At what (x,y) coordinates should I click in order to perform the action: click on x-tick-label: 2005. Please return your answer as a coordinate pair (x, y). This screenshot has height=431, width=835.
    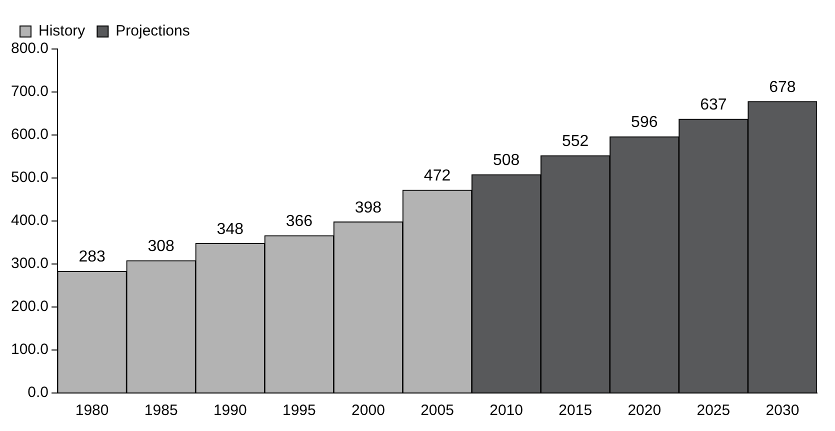
    Looking at the image, I should click on (437, 411).